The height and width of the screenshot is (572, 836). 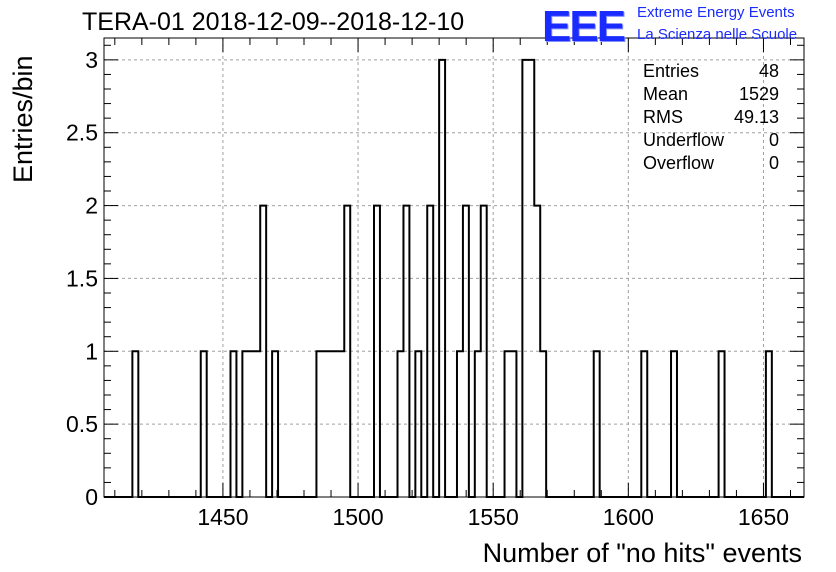 What do you see at coordinates (628, 517) in the screenshot?
I see `x-tick-label: 1600` at bounding box center [628, 517].